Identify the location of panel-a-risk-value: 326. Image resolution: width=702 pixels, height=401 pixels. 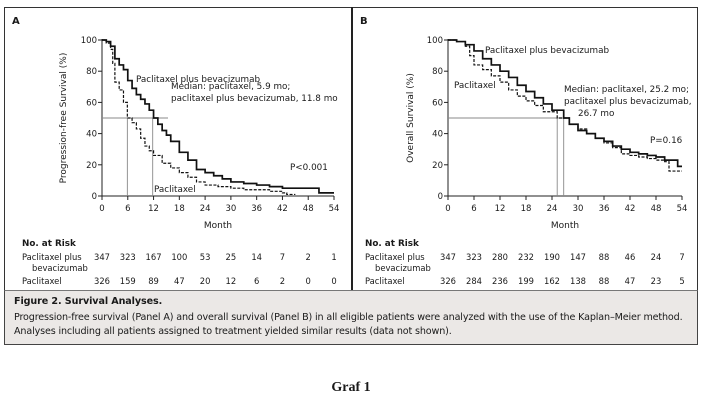
(102, 281).